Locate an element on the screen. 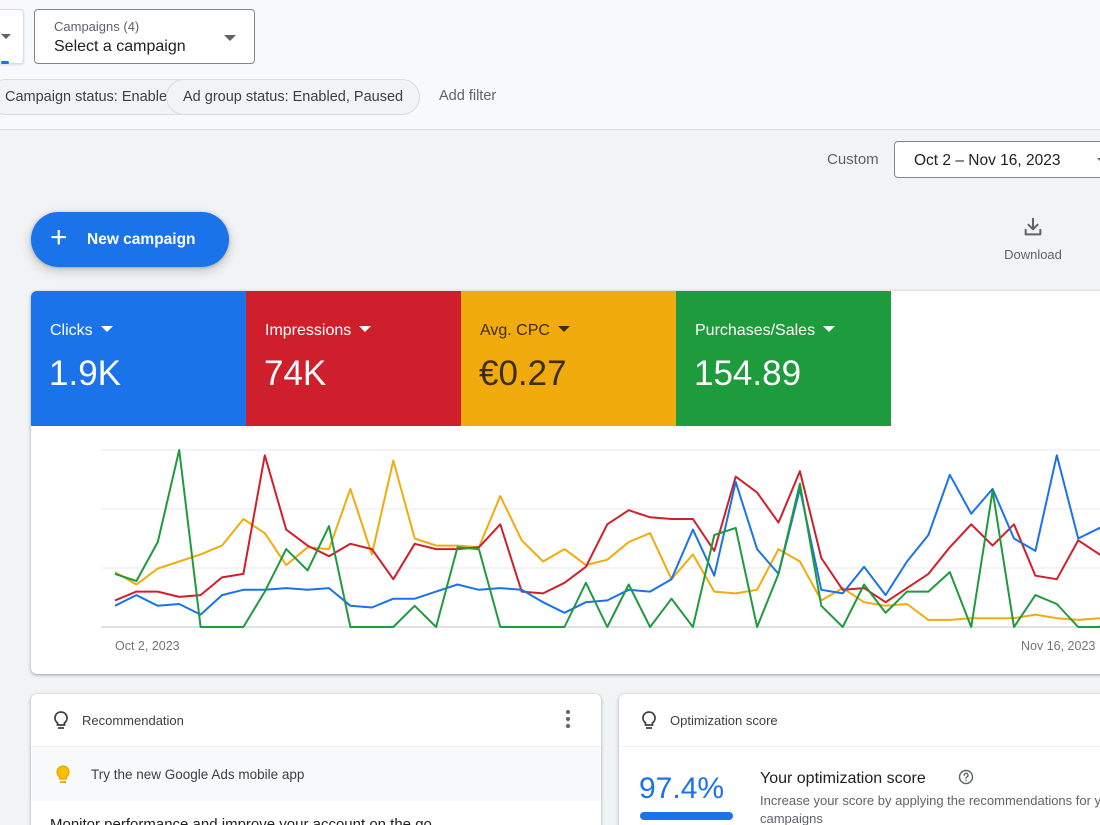  optimization-score-bar is located at coordinates (686, 816).